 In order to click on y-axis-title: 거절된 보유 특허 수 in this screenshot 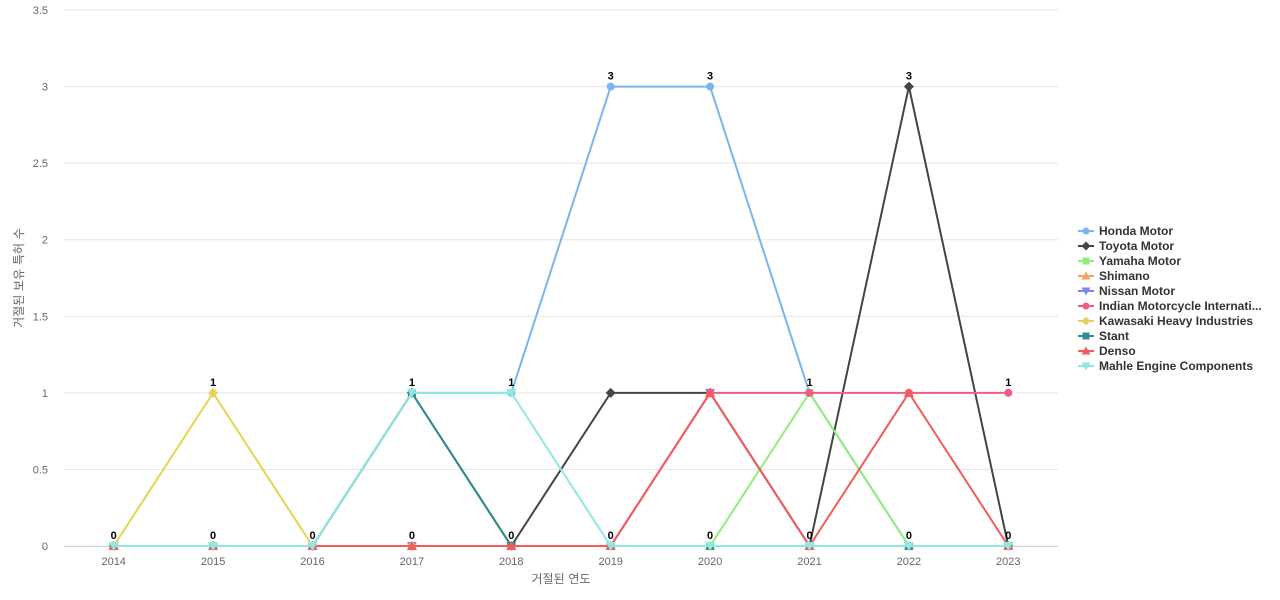, I will do `click(19, 278)`.